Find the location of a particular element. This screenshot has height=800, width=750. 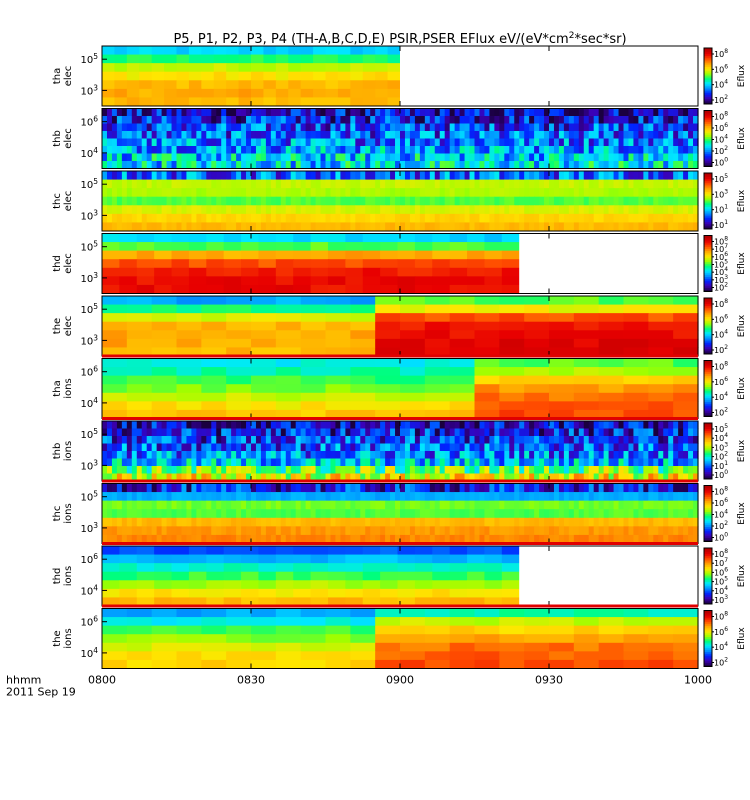

colorbar-label: Eflux is located at coordinates (742, 450).